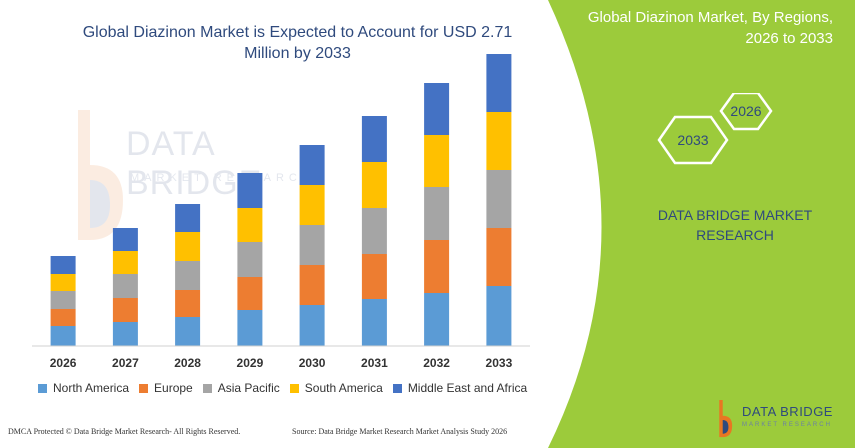 Image resolution: width=855 pixels, height=448 pixels. What do you see at coordinates (499, 363) in the screenshot?
I see `x-tick-label: 2033` at bounding box center [499, 363].